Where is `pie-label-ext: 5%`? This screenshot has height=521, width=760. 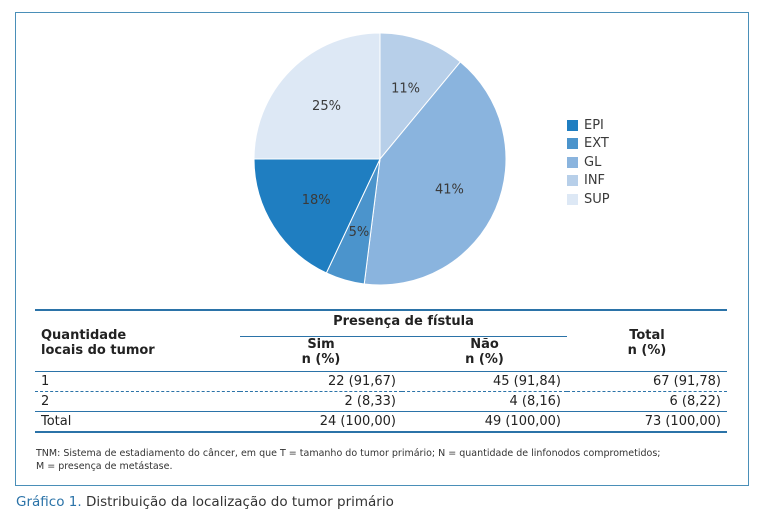
pie-label-ext: 5% is located at coordinates (359, 232).